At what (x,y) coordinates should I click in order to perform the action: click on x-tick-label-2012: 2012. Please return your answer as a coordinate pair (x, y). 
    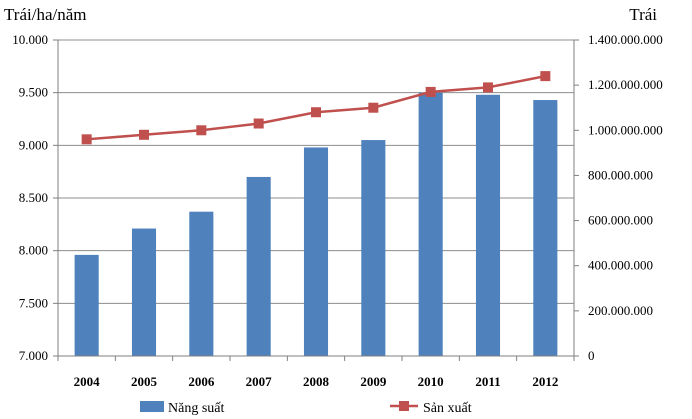
    Looking at the image, I should click on (545, 381).